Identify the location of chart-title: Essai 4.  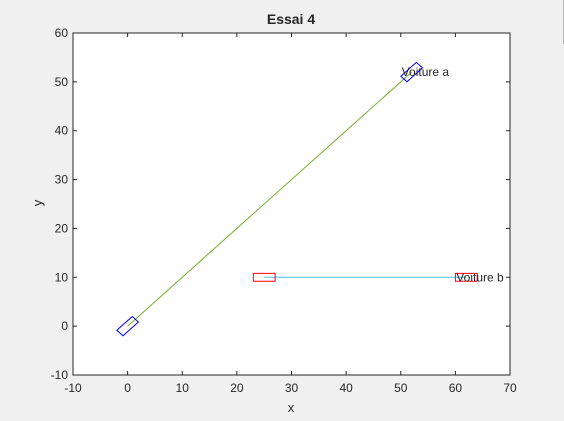
(291, 19).